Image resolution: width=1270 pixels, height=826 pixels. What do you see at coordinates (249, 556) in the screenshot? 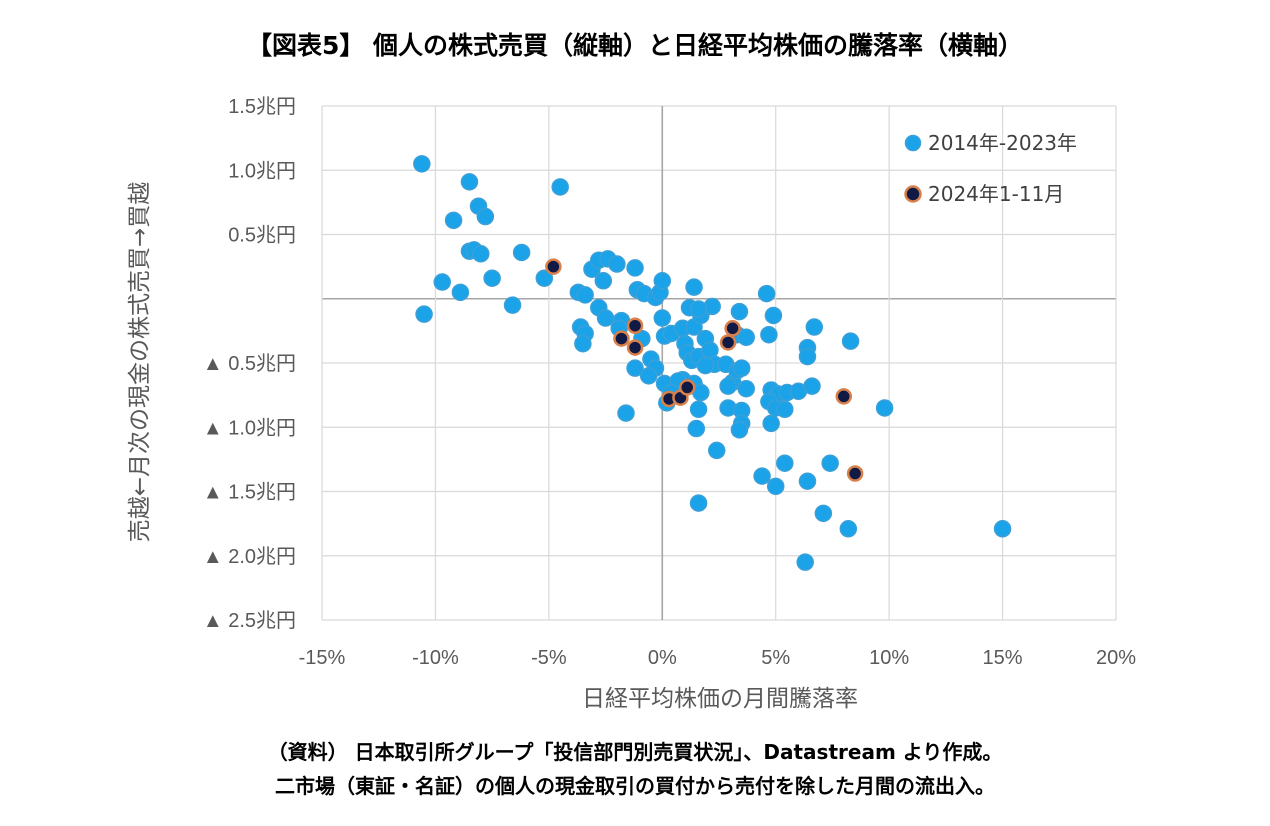
I see `y-tick-label: ▲ 2.0兆円` at bounding box center [249, 556].